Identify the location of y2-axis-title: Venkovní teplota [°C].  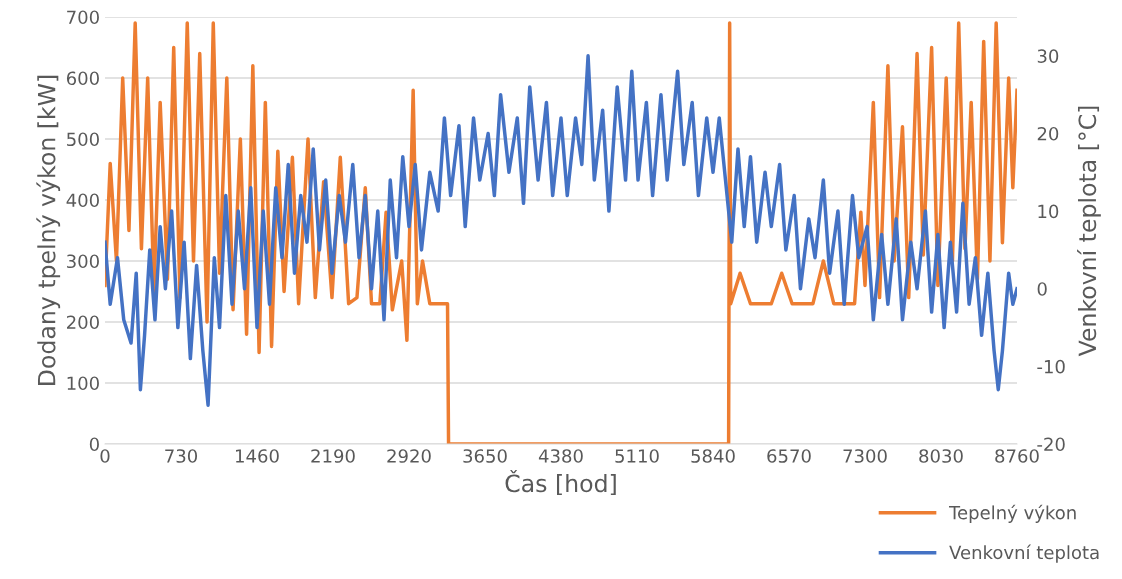
(1089, 231).